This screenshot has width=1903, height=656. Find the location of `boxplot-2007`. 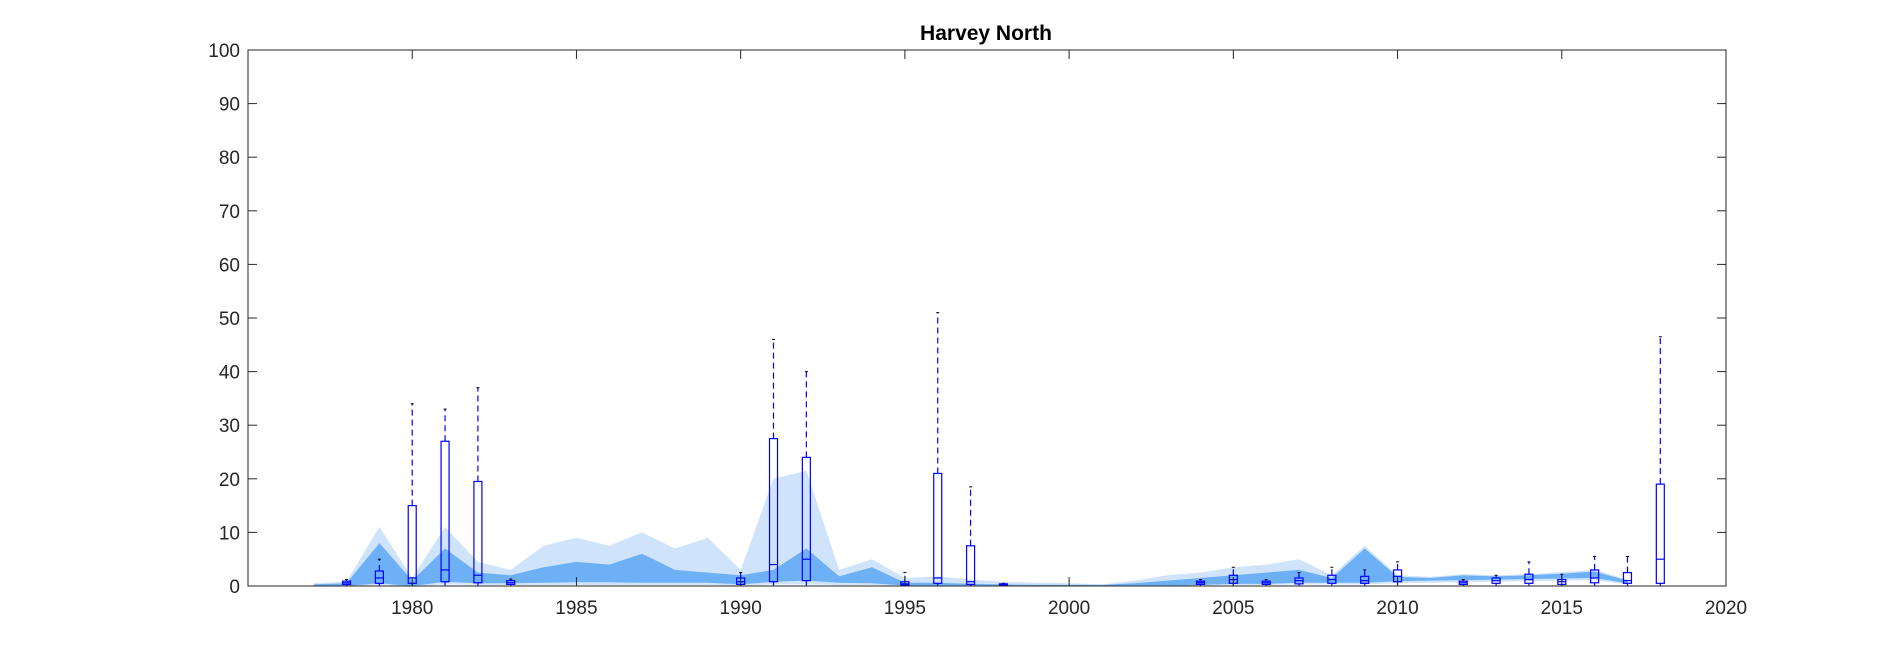

boxplot-2007 is located at coordinates (1299, 579).